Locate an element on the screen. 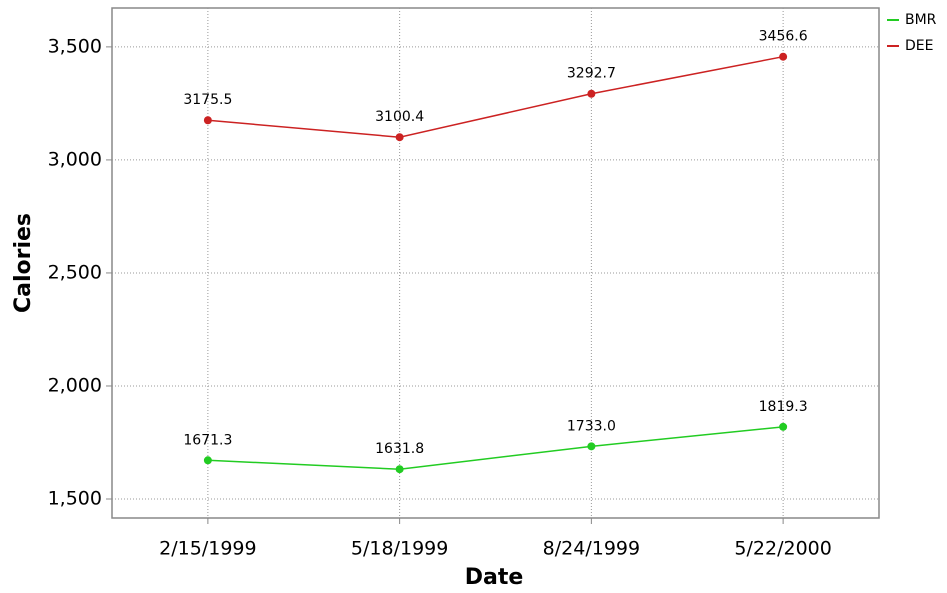  y-axis-label: Calories is located at coordinates (23, 263).